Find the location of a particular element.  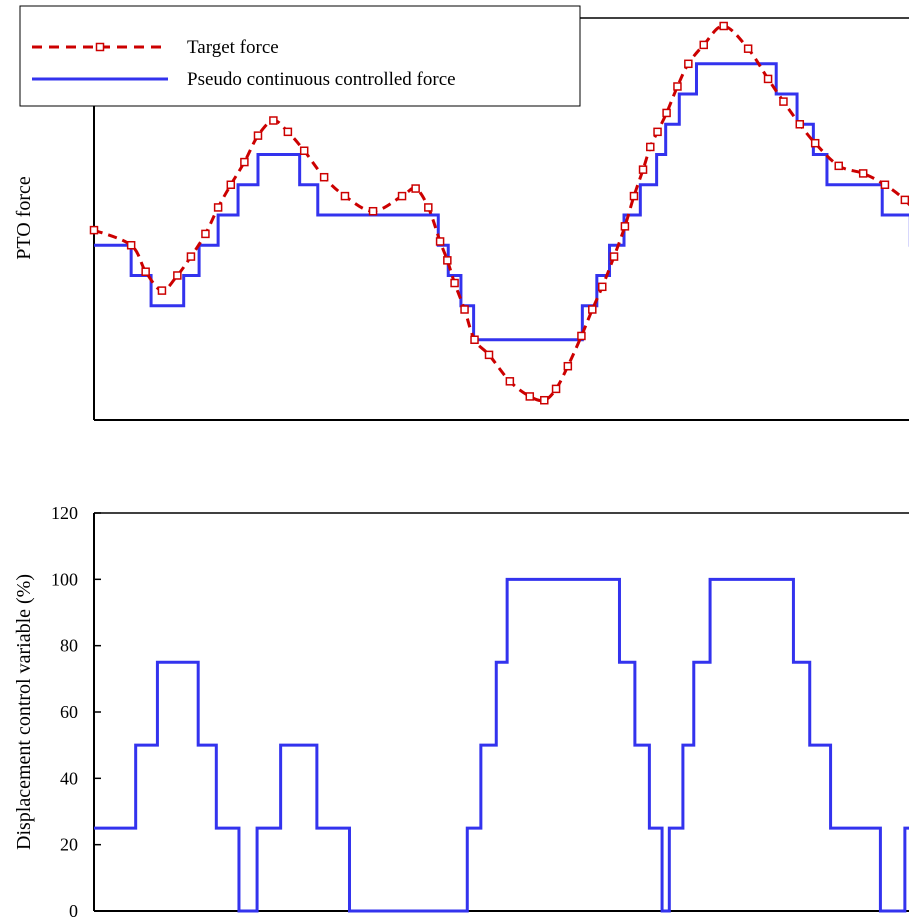

y-tick-label-120: 120 is located at coordinates (64, 513).